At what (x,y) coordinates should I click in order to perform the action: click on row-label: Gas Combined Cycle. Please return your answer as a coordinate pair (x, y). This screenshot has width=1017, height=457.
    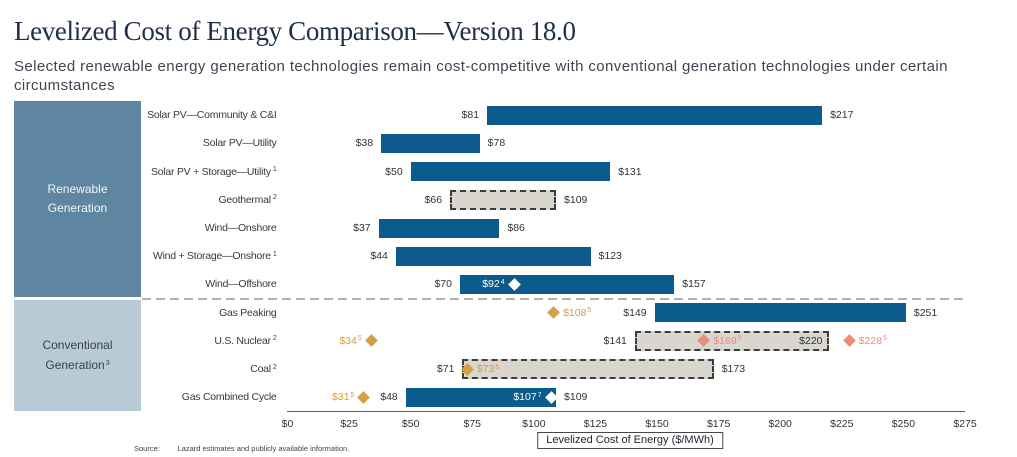
    Looking at the image, I should click on (229, 397).